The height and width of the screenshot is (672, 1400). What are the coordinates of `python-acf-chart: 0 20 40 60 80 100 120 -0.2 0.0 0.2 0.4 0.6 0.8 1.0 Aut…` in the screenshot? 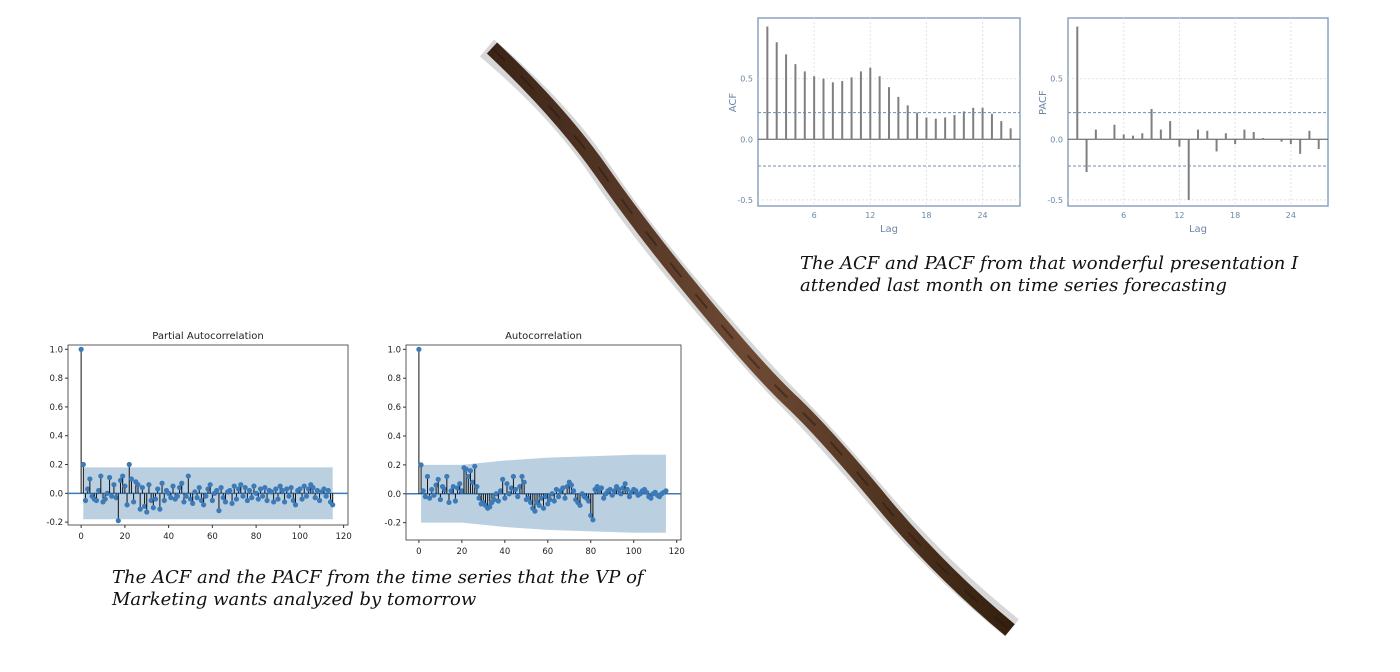 It's located at (534, 443).